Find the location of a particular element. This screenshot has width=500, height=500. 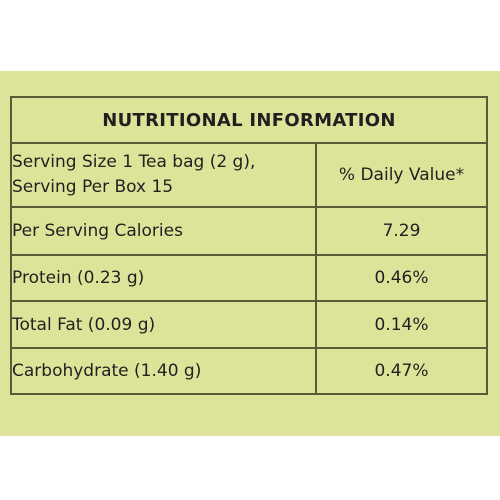

title-row: NUTRITIONAL INFORMATION is located at coordinates (249, 120).